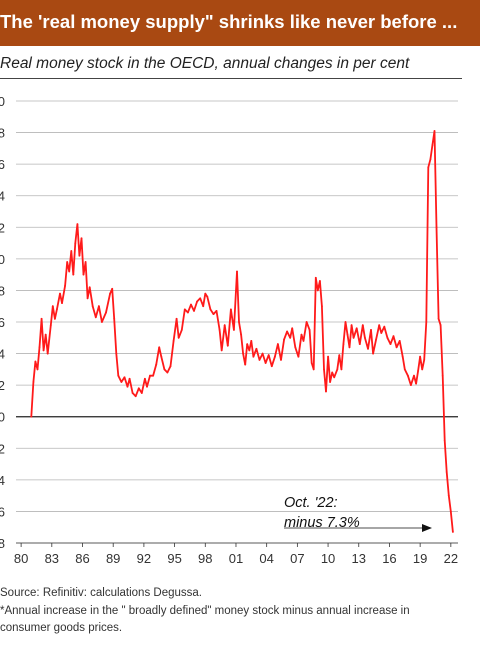 The height and width of the screenshot is (650, 480). I want to click on x-tick-label: 13, so click(359, 558).